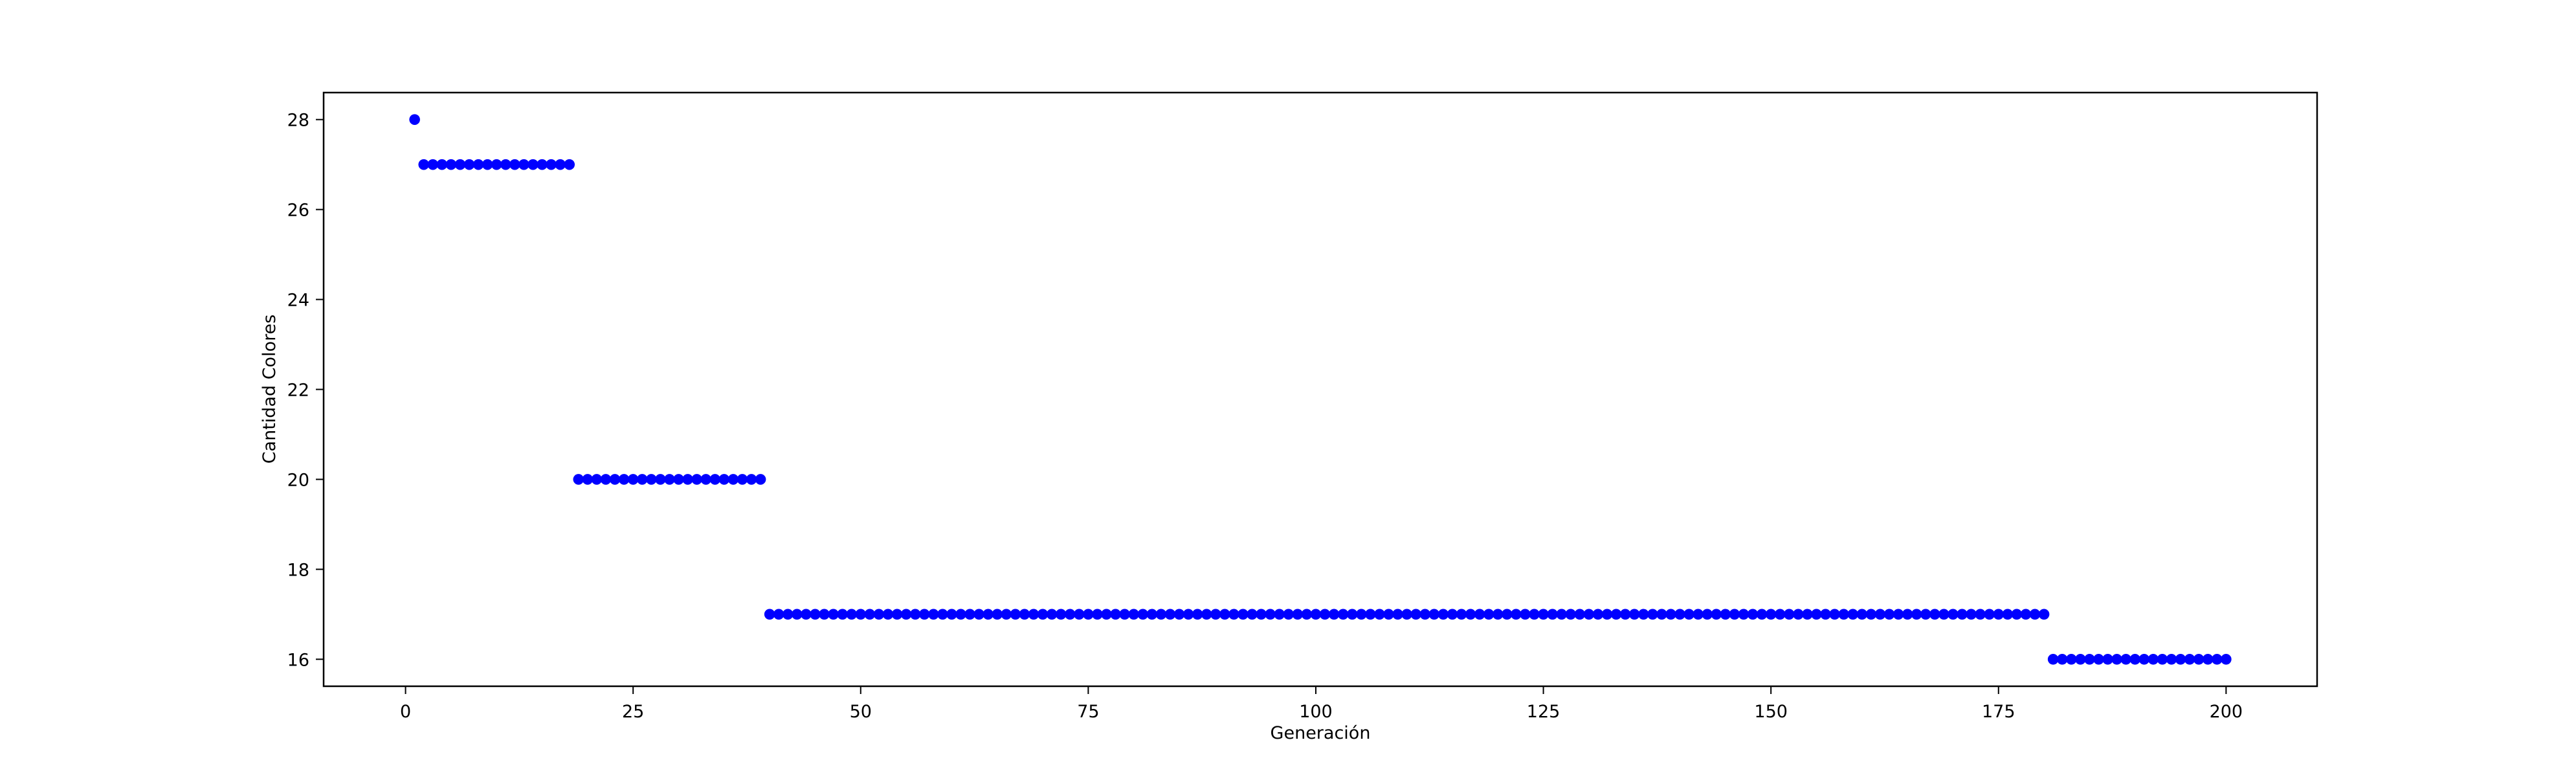 The width and height of the screenshot is (2576, 773). I want to click on y-tick-label: 20, so click(298, 480).